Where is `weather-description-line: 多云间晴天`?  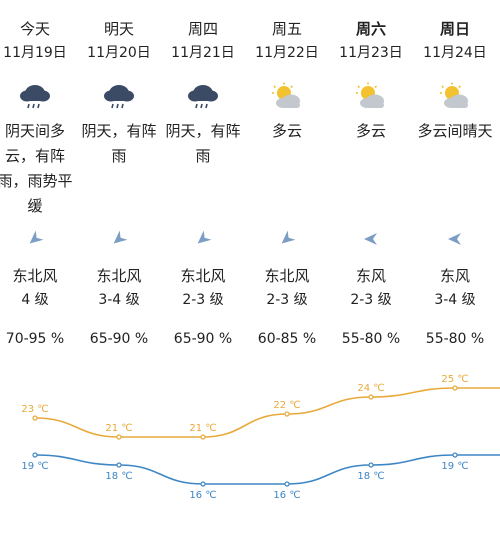 weather-description-line: 多云间晴天 is located at coordinates (455, 131).